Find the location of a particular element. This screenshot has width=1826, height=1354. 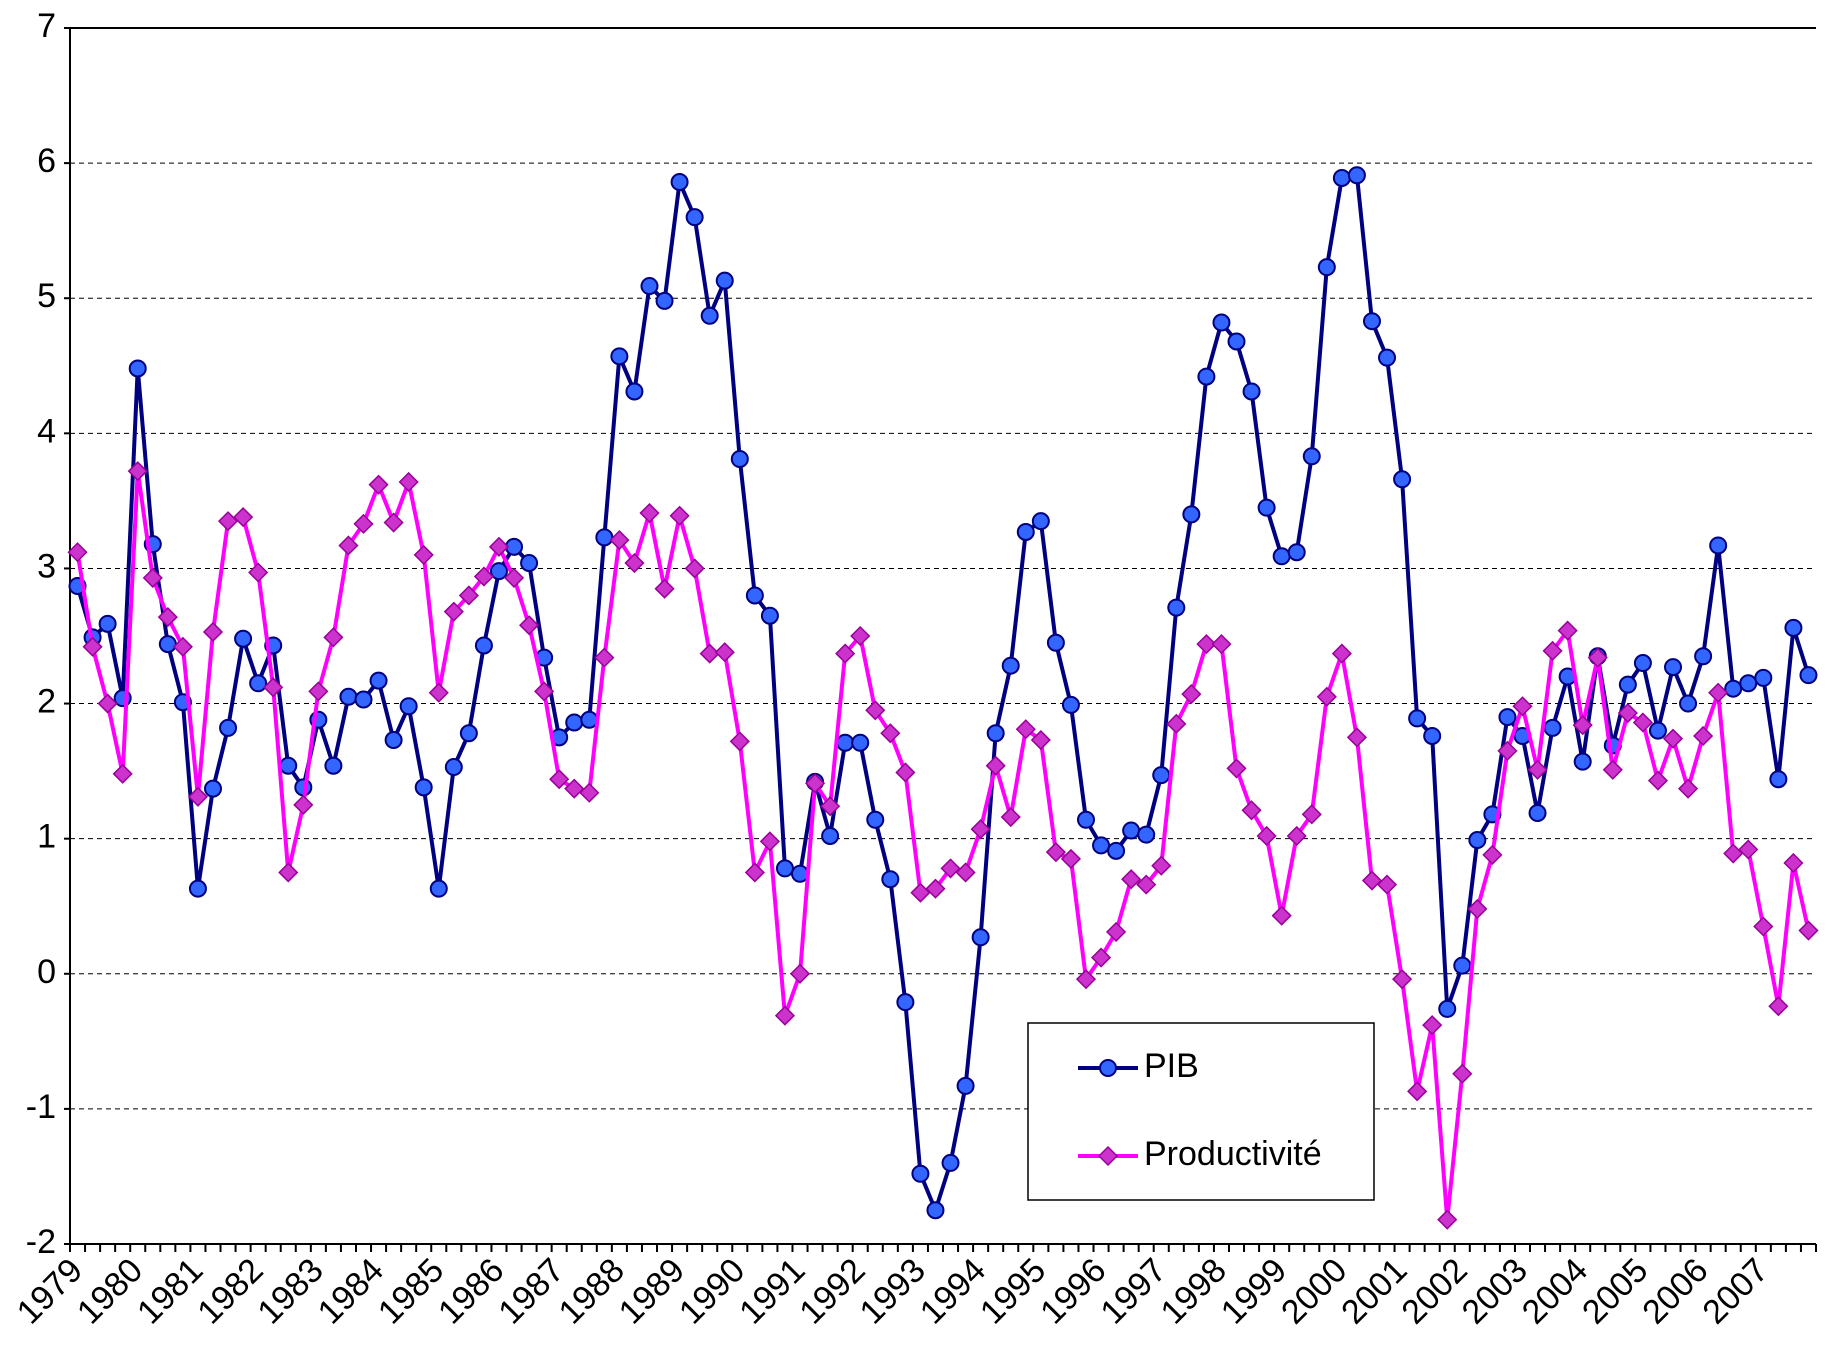

x-tick-label: 1981 is located at coordinates (170, 1291).